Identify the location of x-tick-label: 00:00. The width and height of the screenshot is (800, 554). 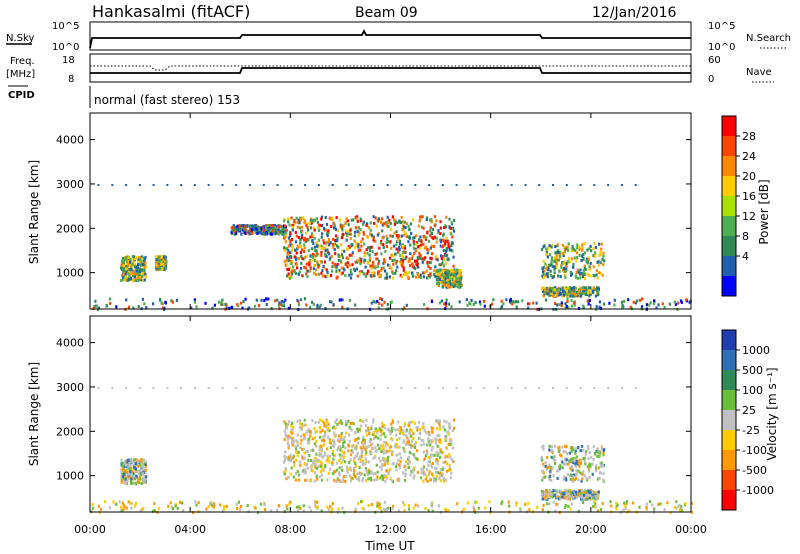
(90, 529).